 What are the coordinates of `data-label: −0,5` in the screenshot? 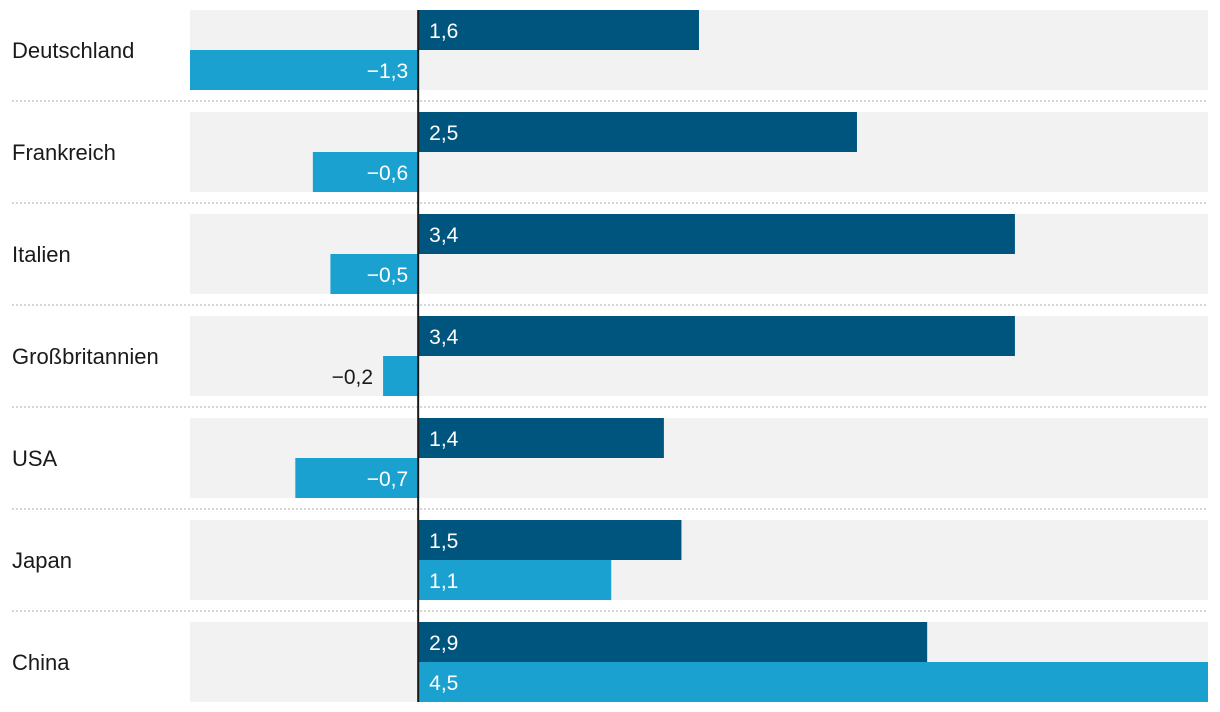 It's located at (387, 275).